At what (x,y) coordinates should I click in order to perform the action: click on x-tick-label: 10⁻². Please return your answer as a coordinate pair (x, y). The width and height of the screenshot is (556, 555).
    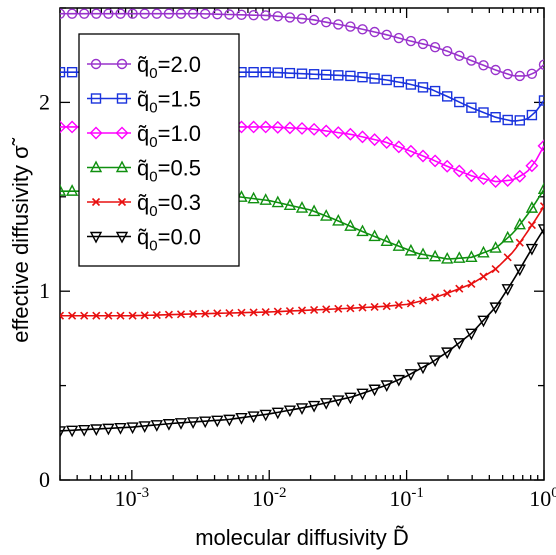
    Looking at the image, I should click on (269, 498).